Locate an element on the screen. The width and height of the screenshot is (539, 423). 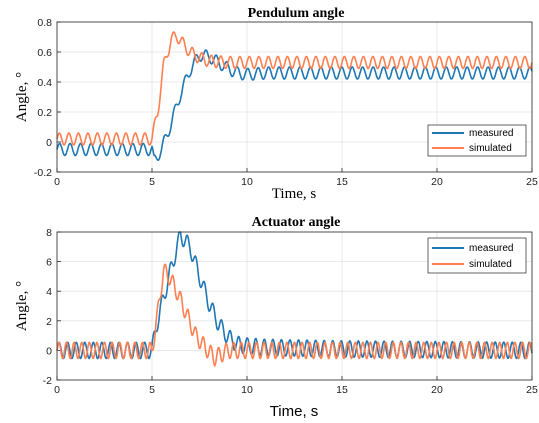
y-tick-label: 0.8 is located at coordinates (44, 23).